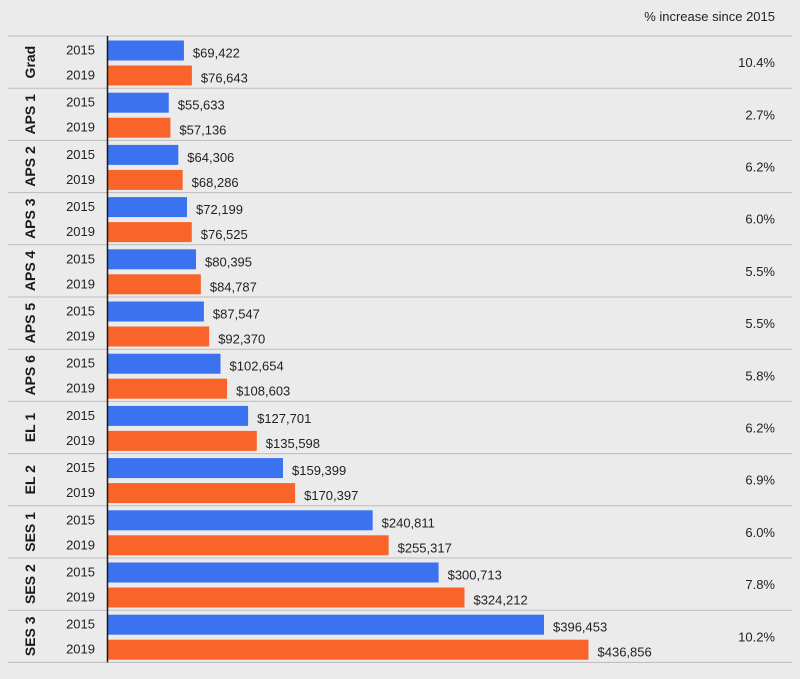  Describe the element at coordinates (331, 495) in the screenshot. I see `value-label-2019: $170,397` at that location.